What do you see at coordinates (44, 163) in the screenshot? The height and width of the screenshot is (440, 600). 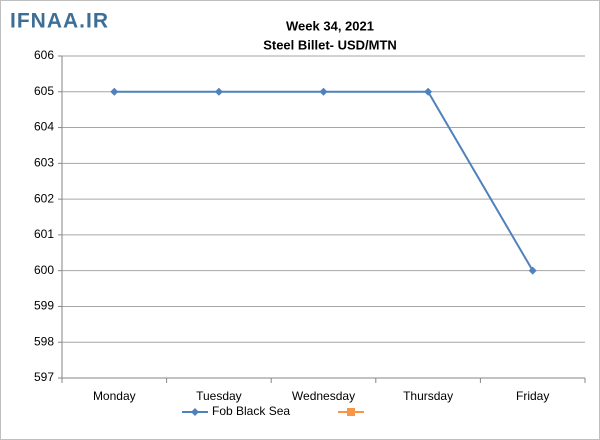 I see `y-tick-label: 603` at bounding box center [44, 163].